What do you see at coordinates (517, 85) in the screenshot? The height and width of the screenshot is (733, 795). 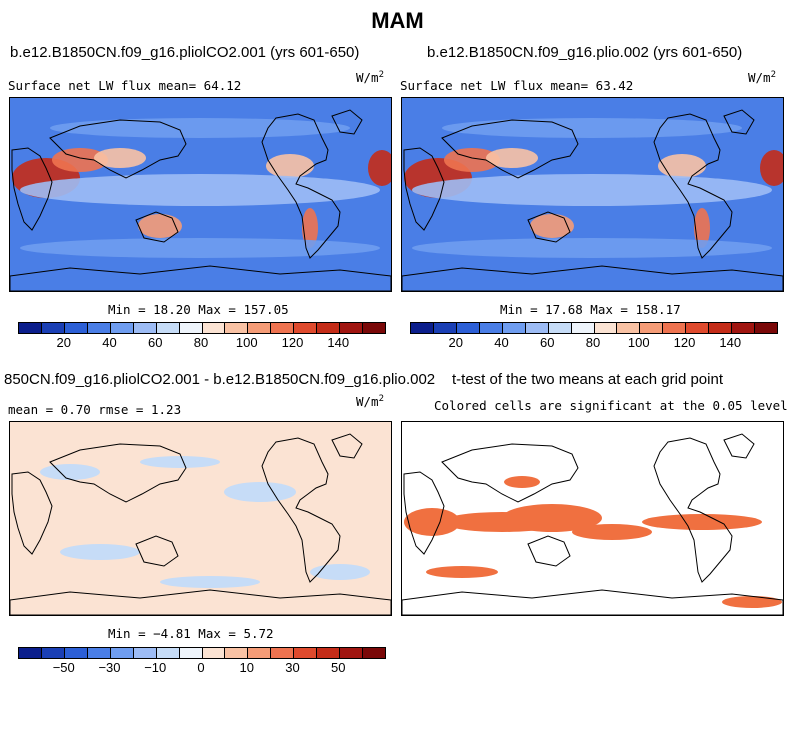 I see `panel-2-stat: Surface net LW flux mean= 63.42` at bounding box center [517, 85].